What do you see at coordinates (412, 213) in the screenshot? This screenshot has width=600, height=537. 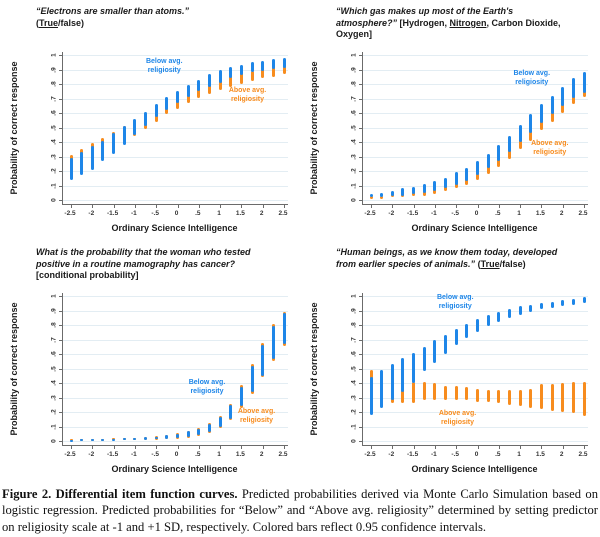 I see `x-tick-label: -1.5` at bounding box center [412, 213].